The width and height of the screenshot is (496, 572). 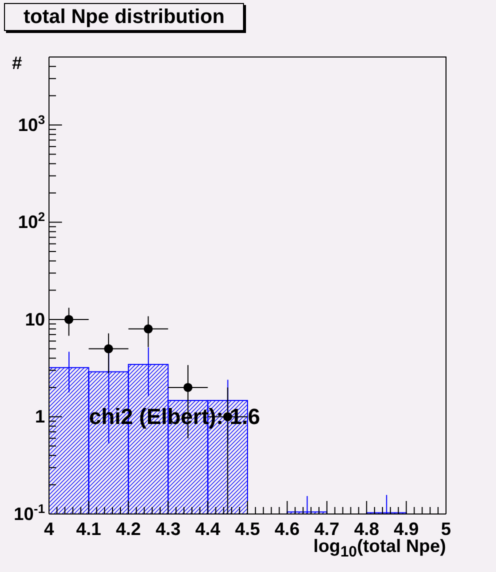 What do you see at coordinates (367, 529) in the screenshot?
I see `x-tick-label: 4.8` at bounding box center [367, 529].